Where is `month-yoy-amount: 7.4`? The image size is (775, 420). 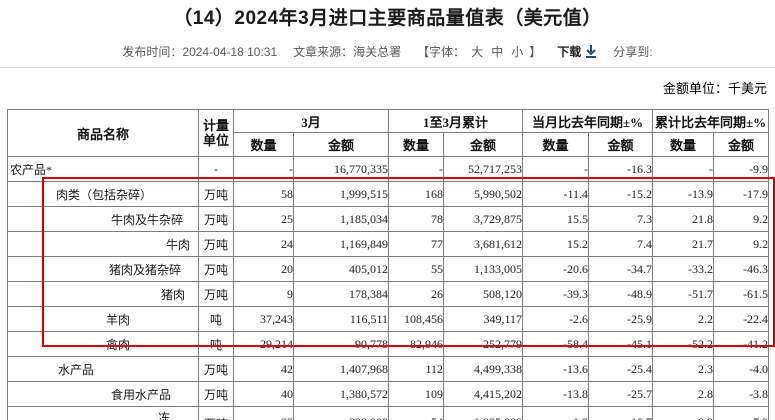 month-yoy-amount: 7.4 is located at coordinates (621, 244).